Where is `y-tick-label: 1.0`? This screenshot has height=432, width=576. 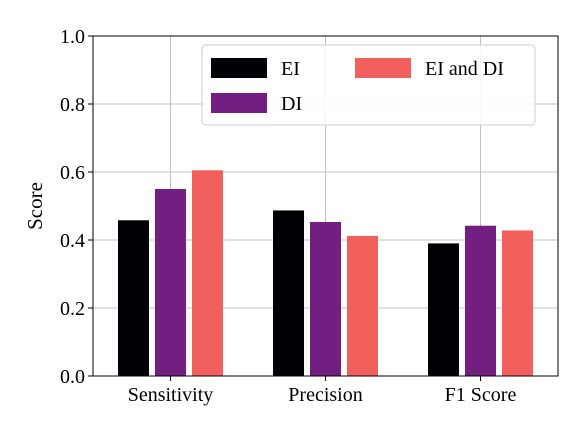
y-tick-label: 1.0 is located at coordinates (72, 37).